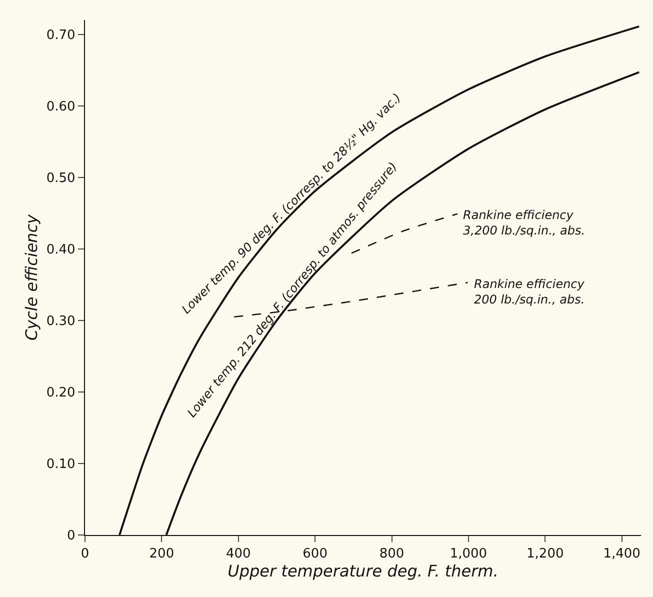 This screenshot has height=597, width=653. I want to click on y-tick-label: 0.40, so click(61, 250).